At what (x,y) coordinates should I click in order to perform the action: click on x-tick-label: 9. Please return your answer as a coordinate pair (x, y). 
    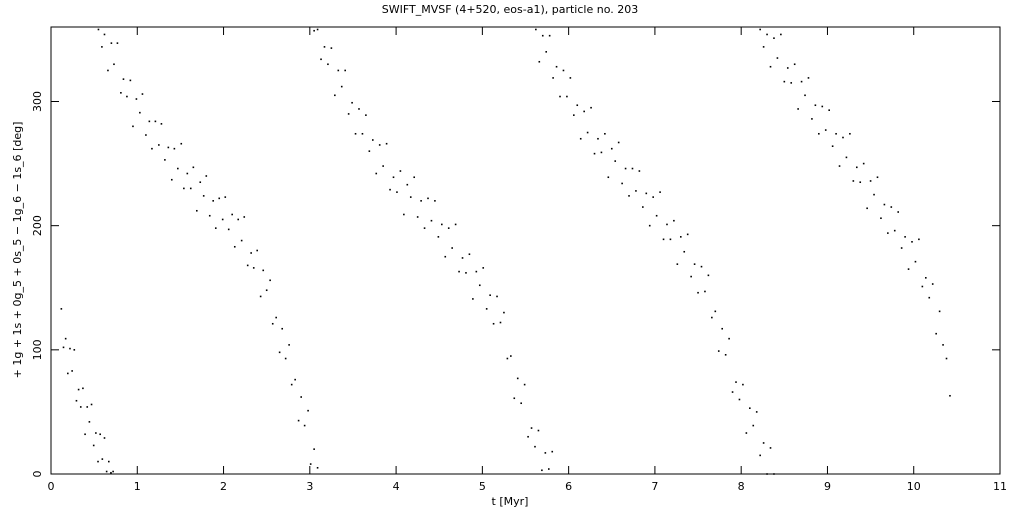
    Looking at the image, I should click on (827, 486).